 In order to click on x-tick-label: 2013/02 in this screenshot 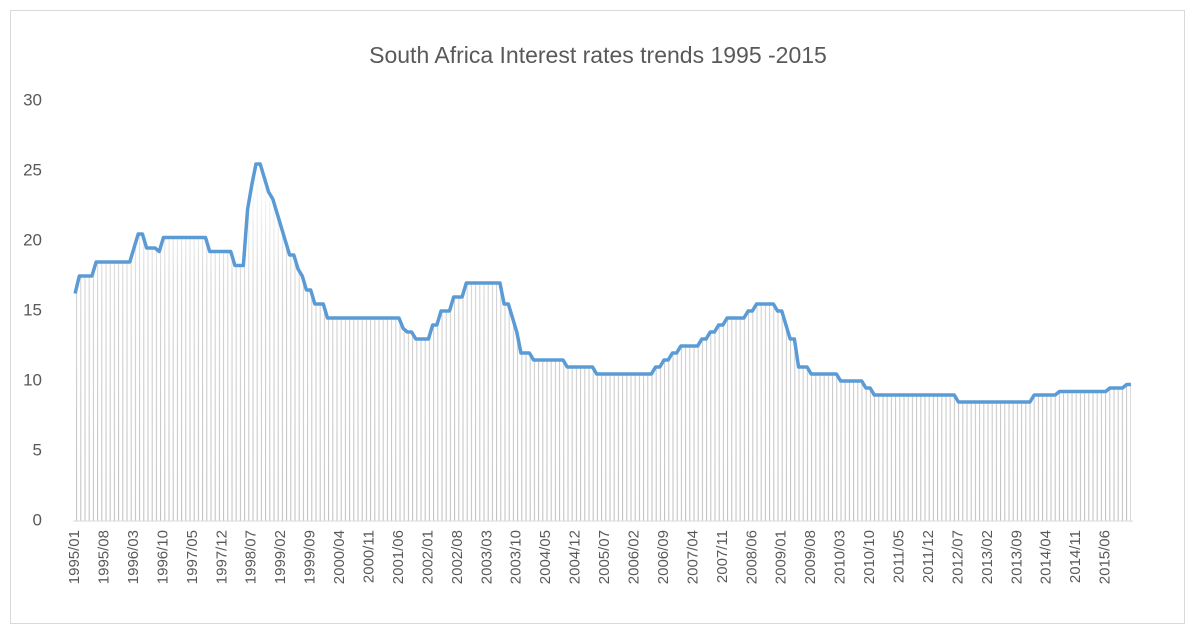, I will do `click(987, 557)`.